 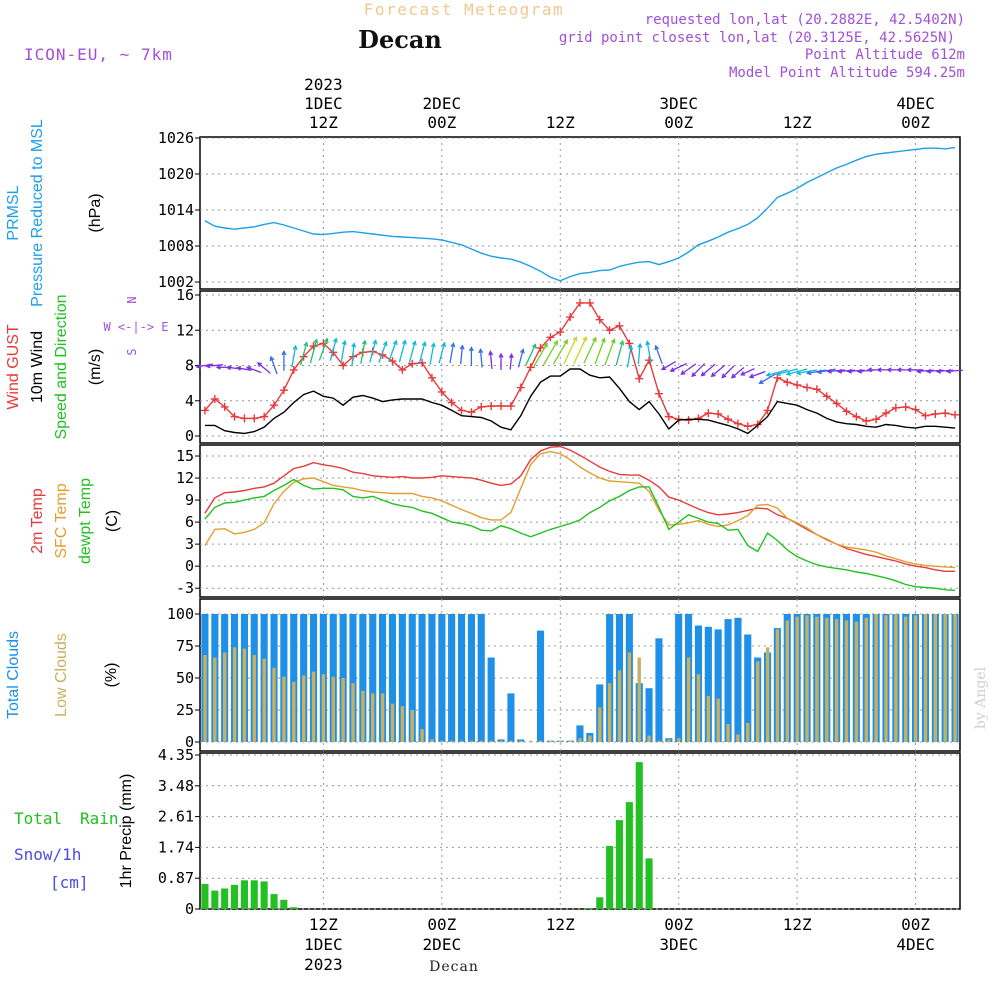 What do you see at coordinates (37, 213) in the screenshot?
I see `pressure-ylabel: Pressure Reduced to MSL` at bounding box center [37, 213].